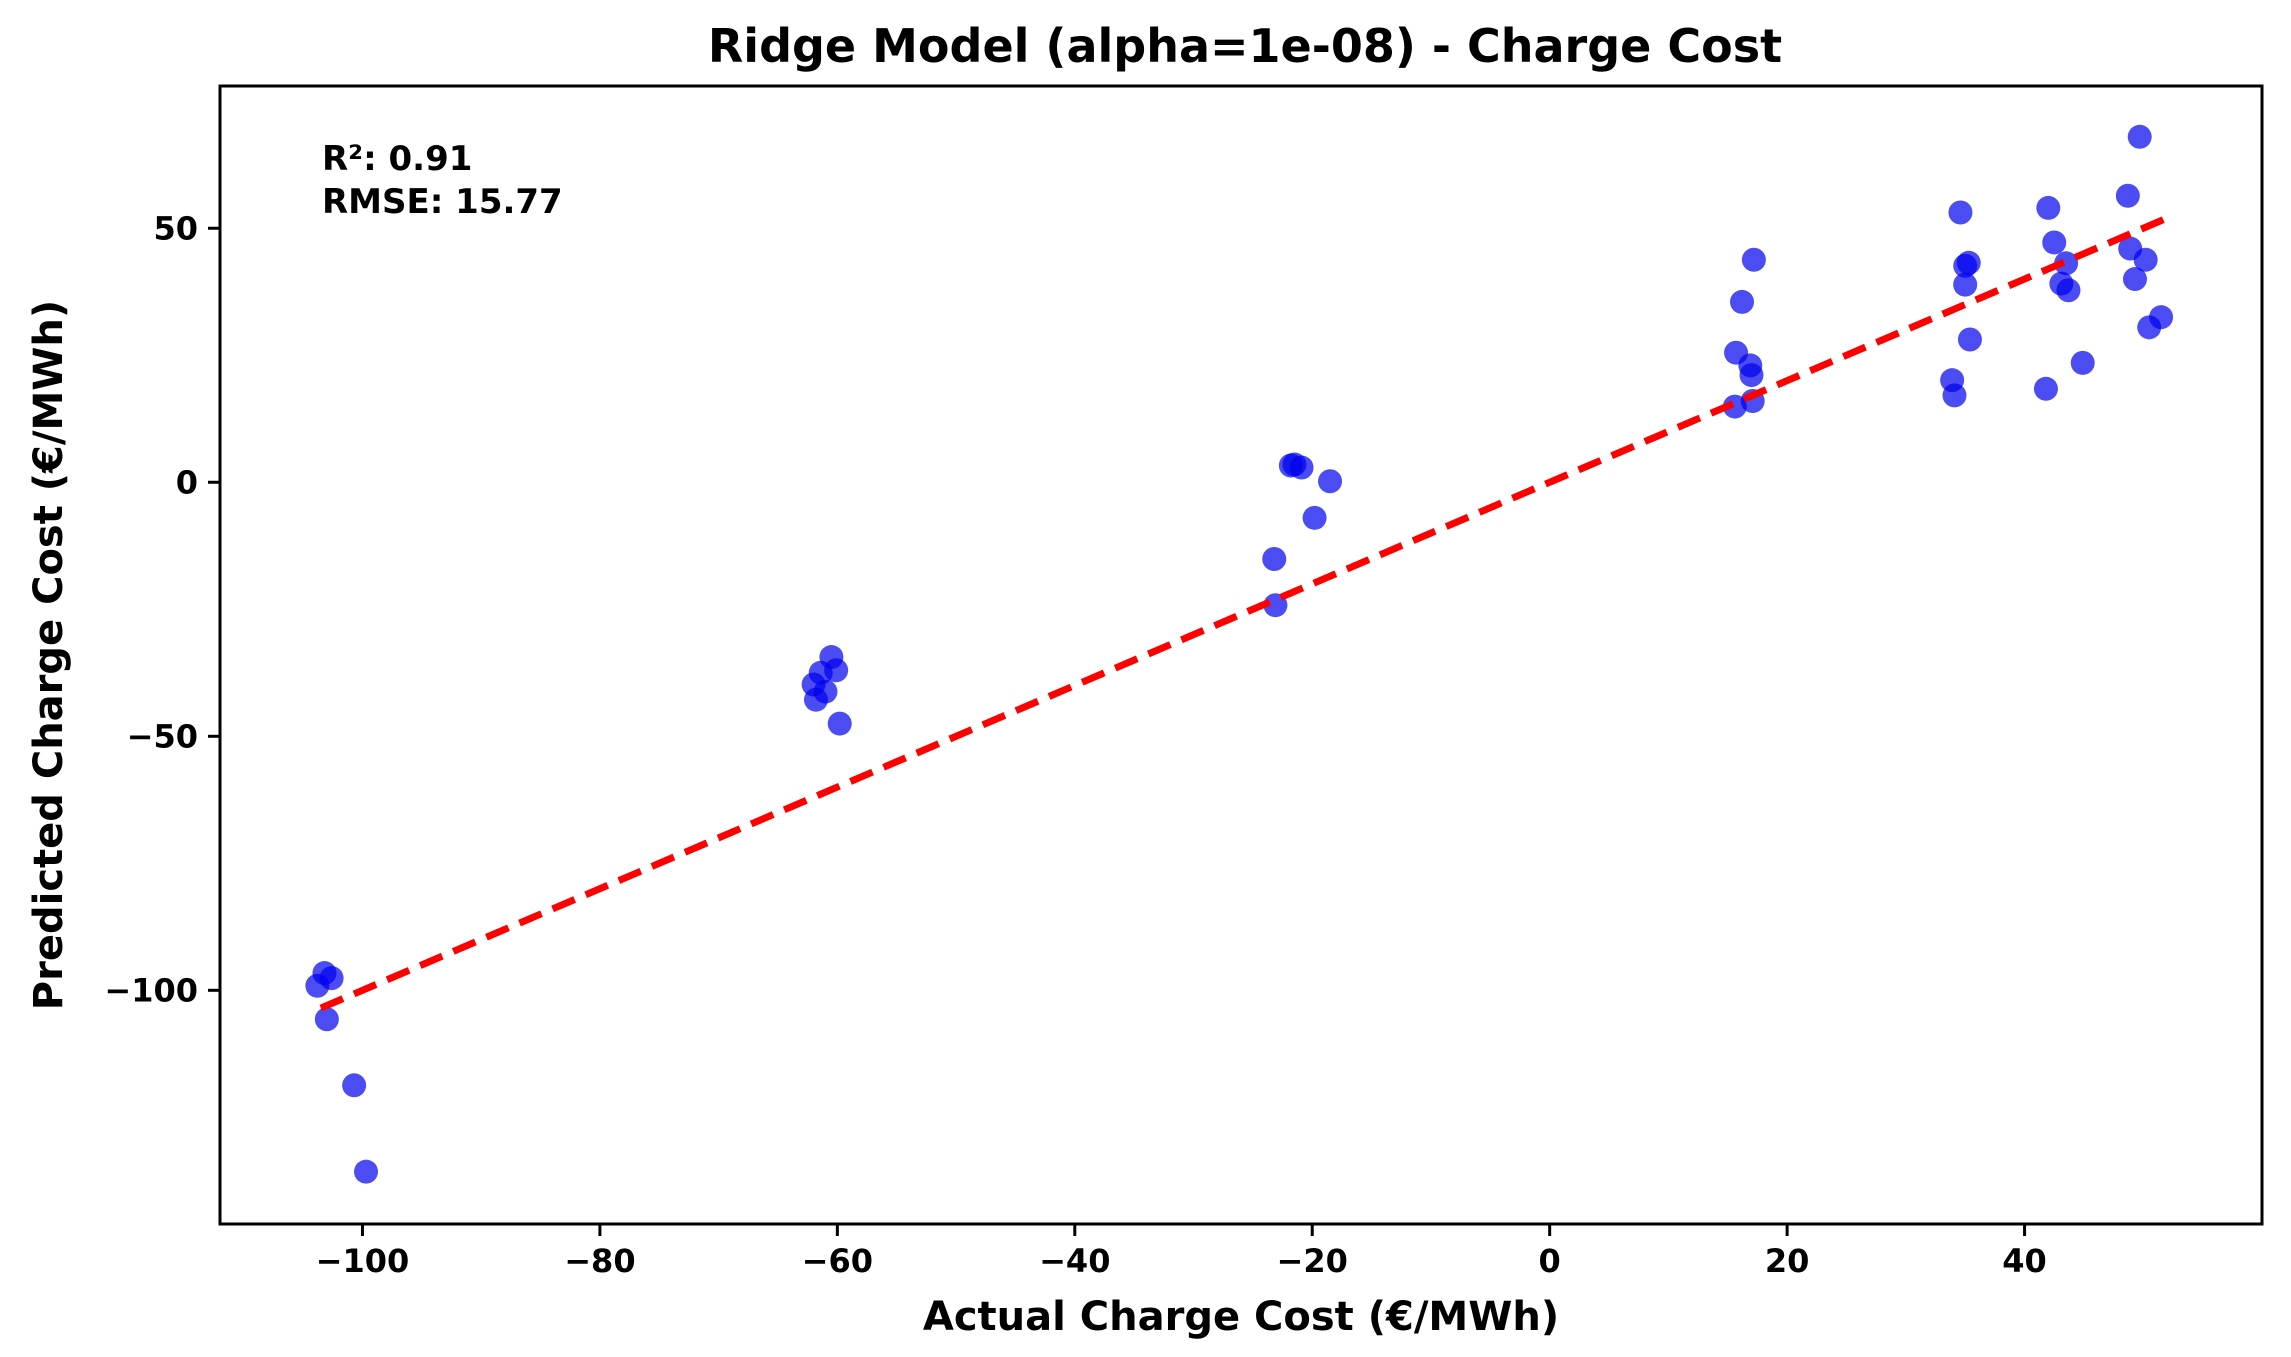  I want to click on x-tick-label: 0, so click(1550, 1261).